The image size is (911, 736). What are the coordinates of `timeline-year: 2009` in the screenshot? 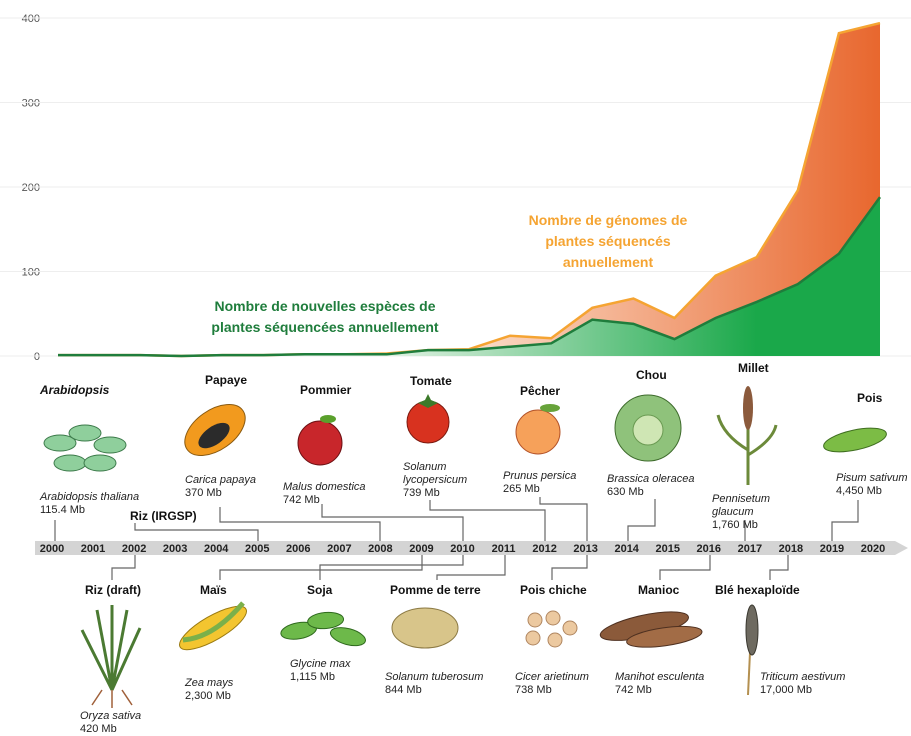 It's located at (421, 549).